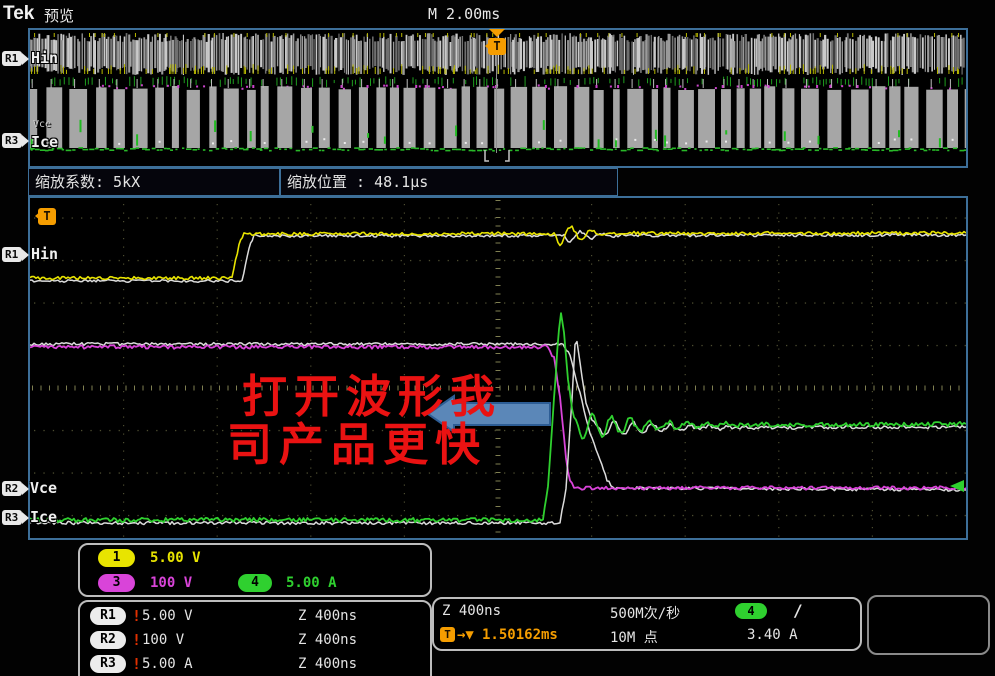  I want to click on r3-zoom-scale: Z 400ns, so click(328, 664).